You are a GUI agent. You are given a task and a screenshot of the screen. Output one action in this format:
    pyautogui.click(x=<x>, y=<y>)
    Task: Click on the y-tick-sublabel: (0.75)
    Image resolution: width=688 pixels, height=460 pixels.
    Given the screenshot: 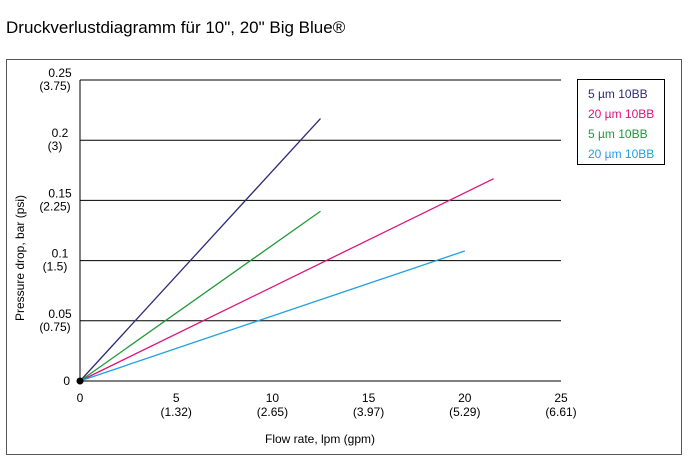 What is the action you would take?
    pyautogui.click(x=54, y=327)
    